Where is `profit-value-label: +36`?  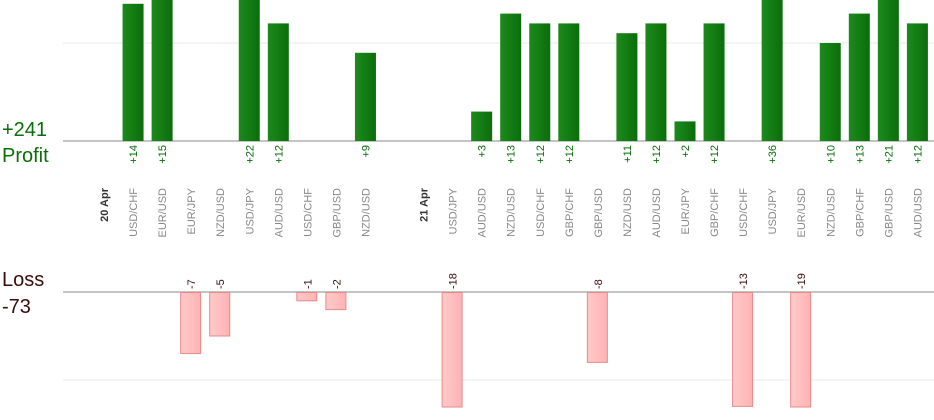 profit-value-label: +36 is located at coordinates (773, 154).